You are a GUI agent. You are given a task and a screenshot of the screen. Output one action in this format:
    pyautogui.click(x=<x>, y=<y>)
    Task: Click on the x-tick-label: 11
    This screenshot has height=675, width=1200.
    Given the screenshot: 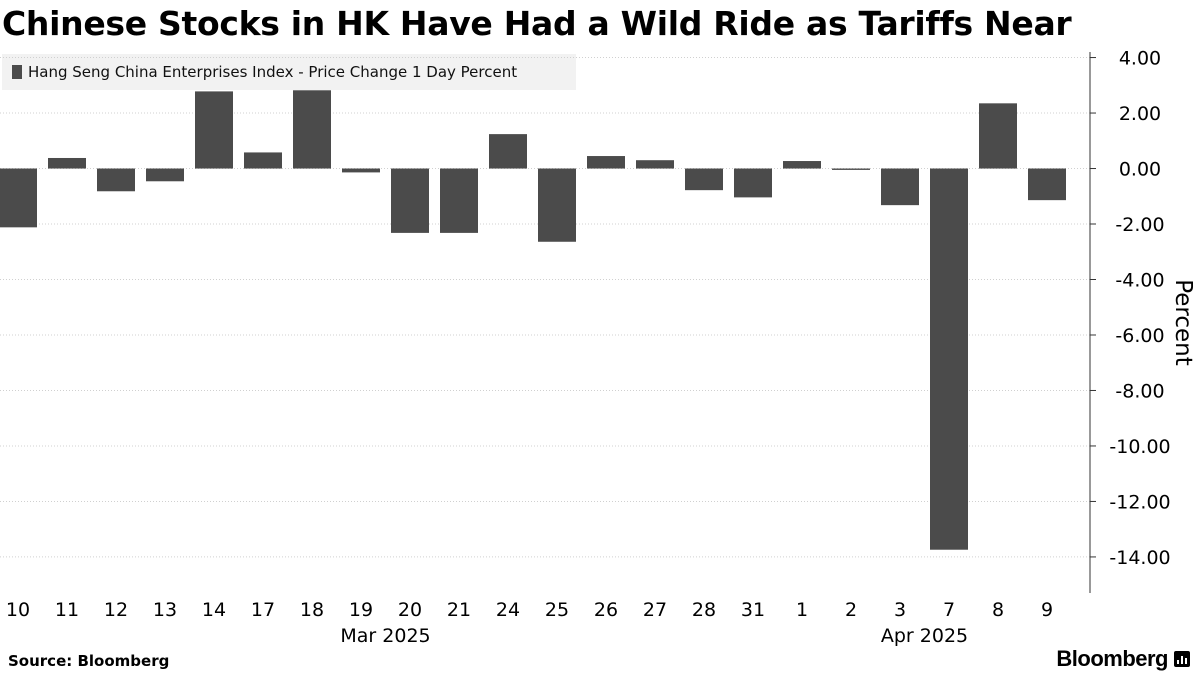 What is the action you would take?
    pyautogui.click(x=67, y=610)
    